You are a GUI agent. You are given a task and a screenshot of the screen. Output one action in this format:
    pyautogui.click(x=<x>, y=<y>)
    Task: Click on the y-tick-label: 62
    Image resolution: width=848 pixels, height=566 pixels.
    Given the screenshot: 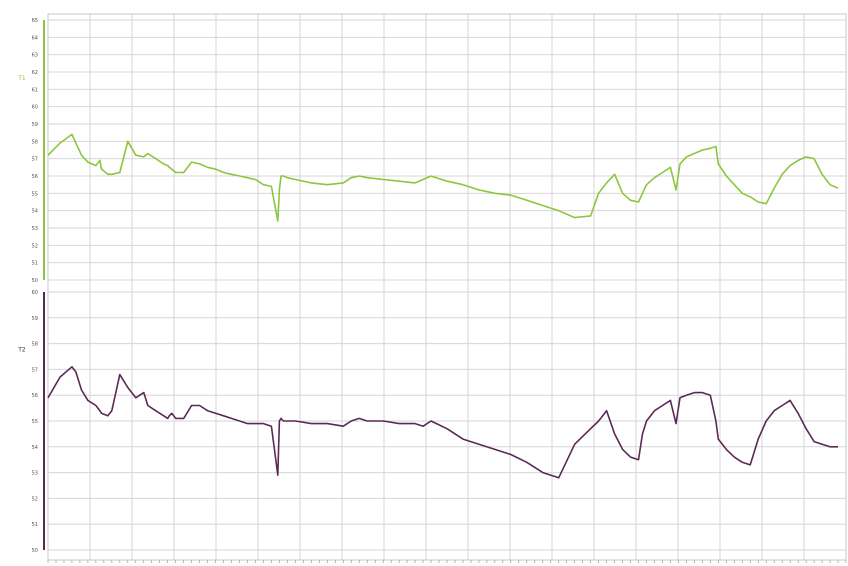 What is the action you would take?
    pyautogui.click(x=35, y=73)
    